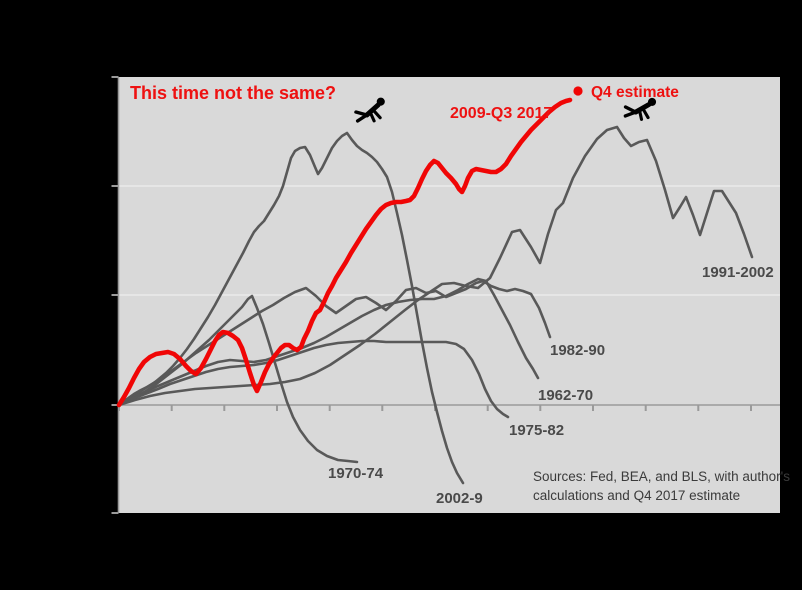 The height and width of the screenshot is (590, 802). What do you see at coordinates (536, 430) in the screenshot?
I see `label-1975-82: 1975-82` at bounding box center [536, 430].